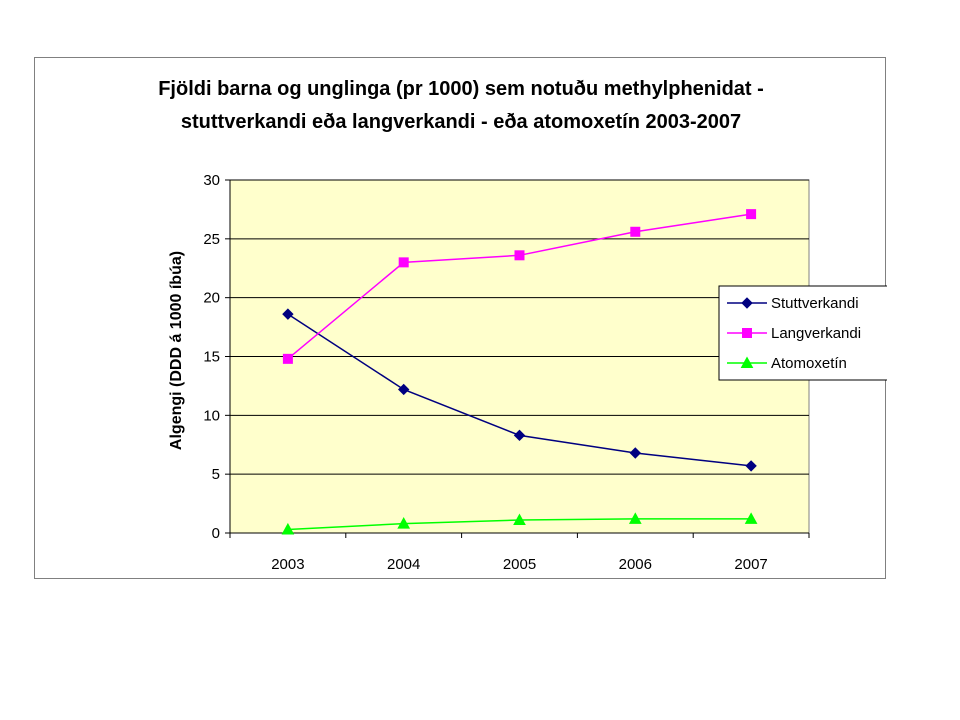 The image size is (960, 720). Describe the element at coordinates (211, 357) in the screenshot. I see `y-tick-label: 15` at that location.